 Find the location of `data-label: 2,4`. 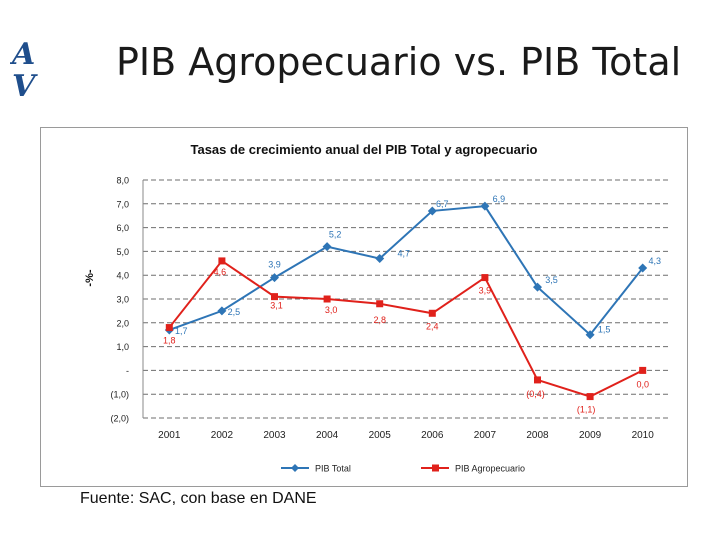

data-label: 2,4 is located at coordinates (432, 326).